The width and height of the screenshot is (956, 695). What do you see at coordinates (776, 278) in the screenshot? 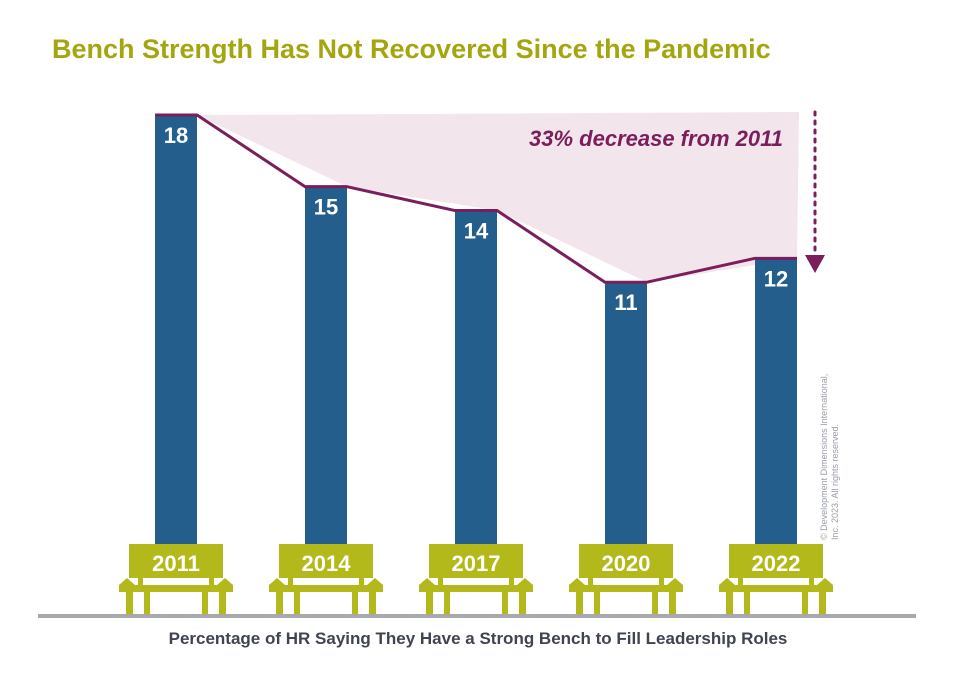
I see `value-label-2022: 12` at bounding box center [776, 278].